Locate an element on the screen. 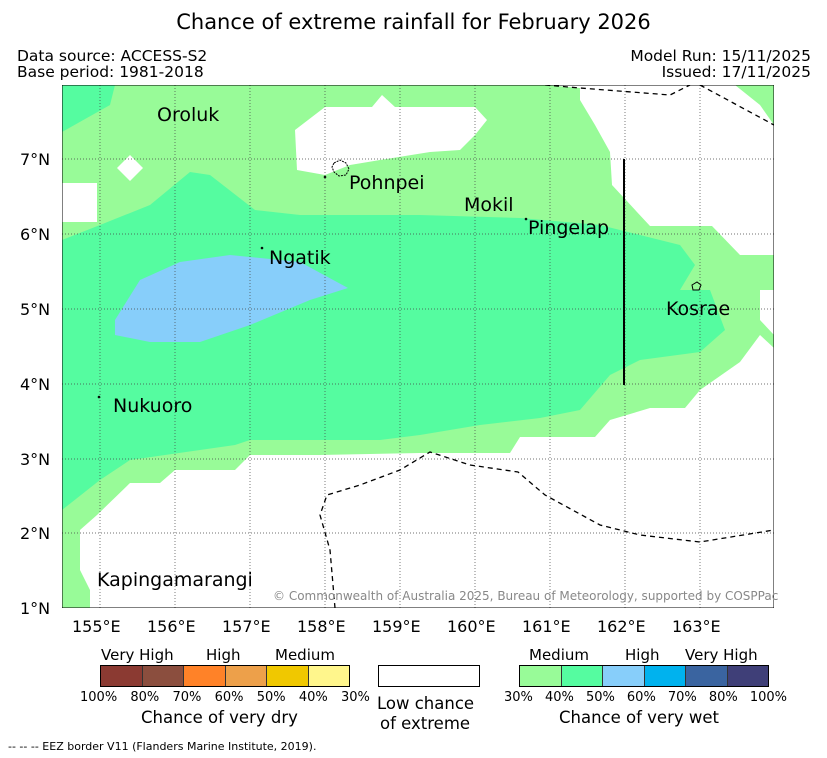  dry-tick: 100% is located at coordinates (99, 697).